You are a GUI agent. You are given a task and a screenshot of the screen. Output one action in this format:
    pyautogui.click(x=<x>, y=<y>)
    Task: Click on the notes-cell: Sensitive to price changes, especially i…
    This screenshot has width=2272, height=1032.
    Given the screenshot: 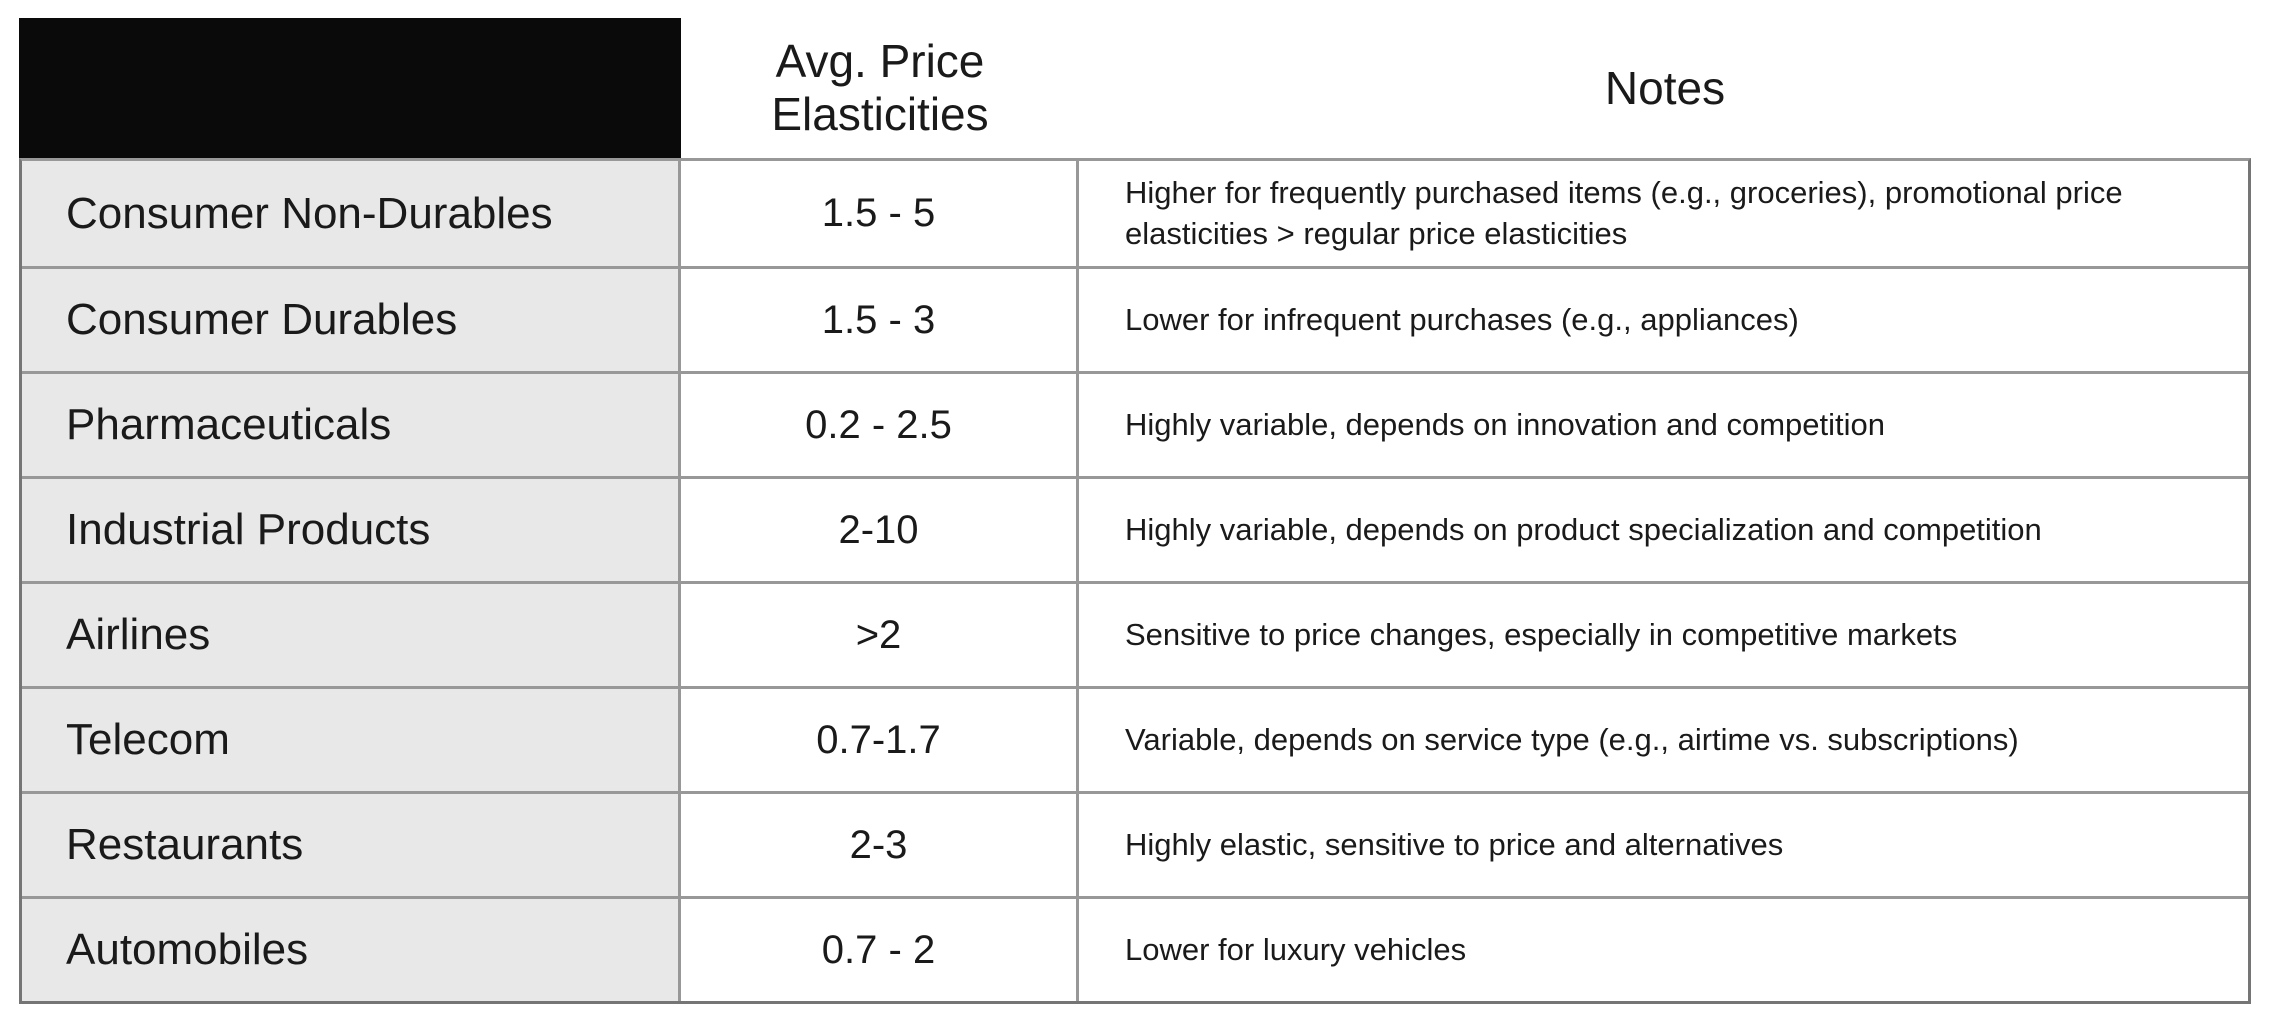 What is the action you would take?
    pyautogui.click(x=1663, y=633)
    